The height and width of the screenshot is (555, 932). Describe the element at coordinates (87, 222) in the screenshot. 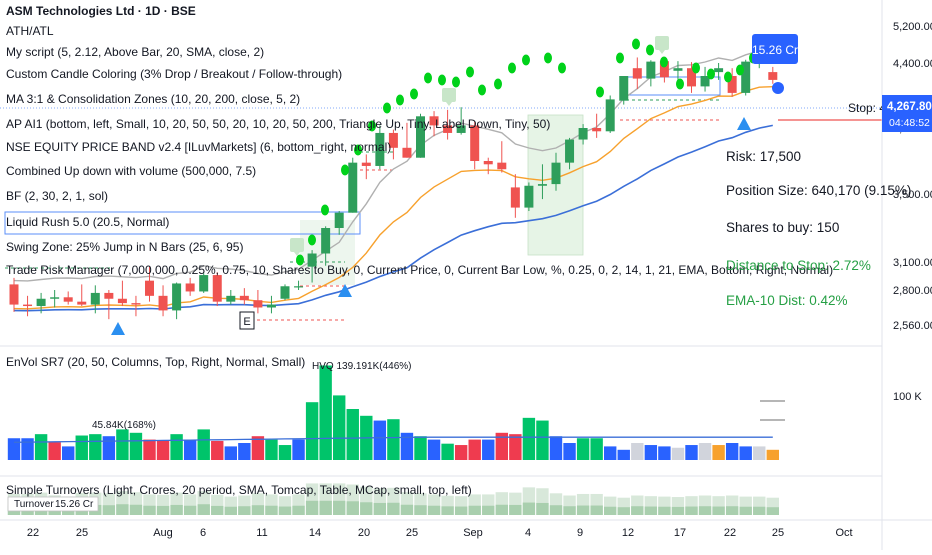

I see `indicator-8: Liquid Rush 5.0 (20.5, Normal)` at that location.